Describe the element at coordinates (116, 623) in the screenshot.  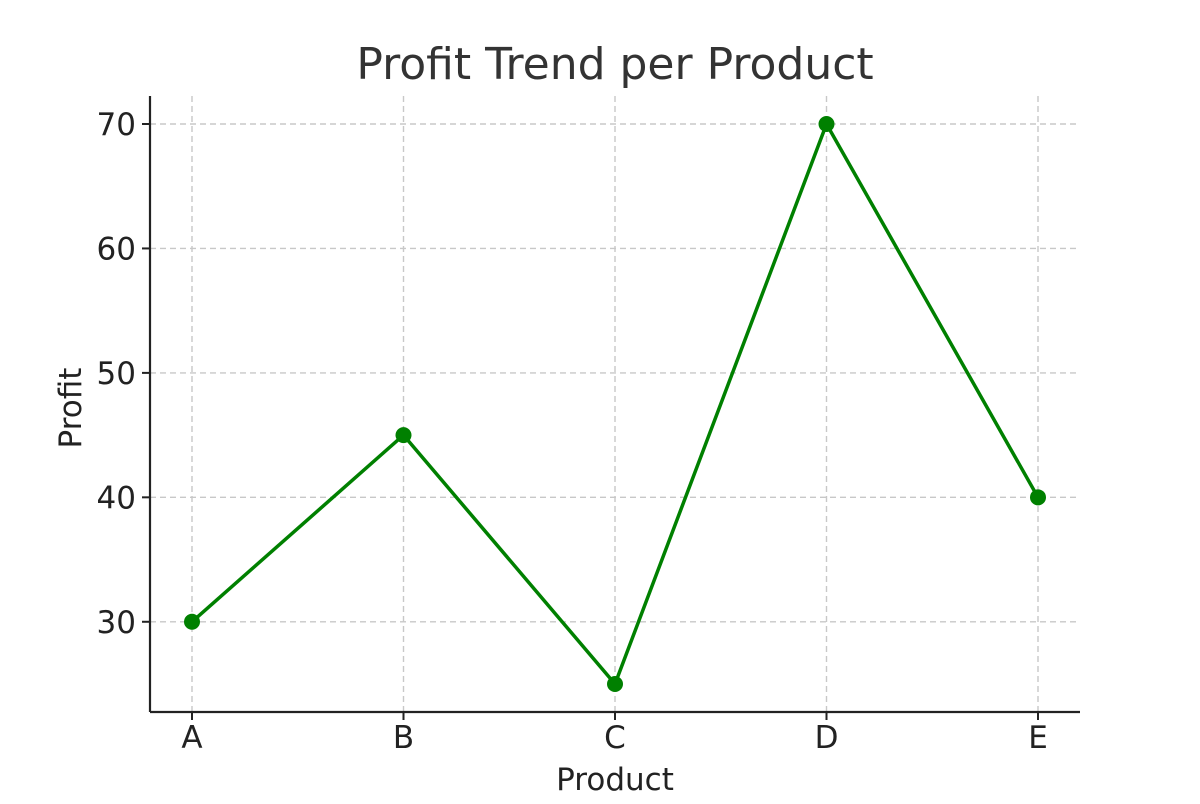
I see `y-tick-label: 30` at that location.